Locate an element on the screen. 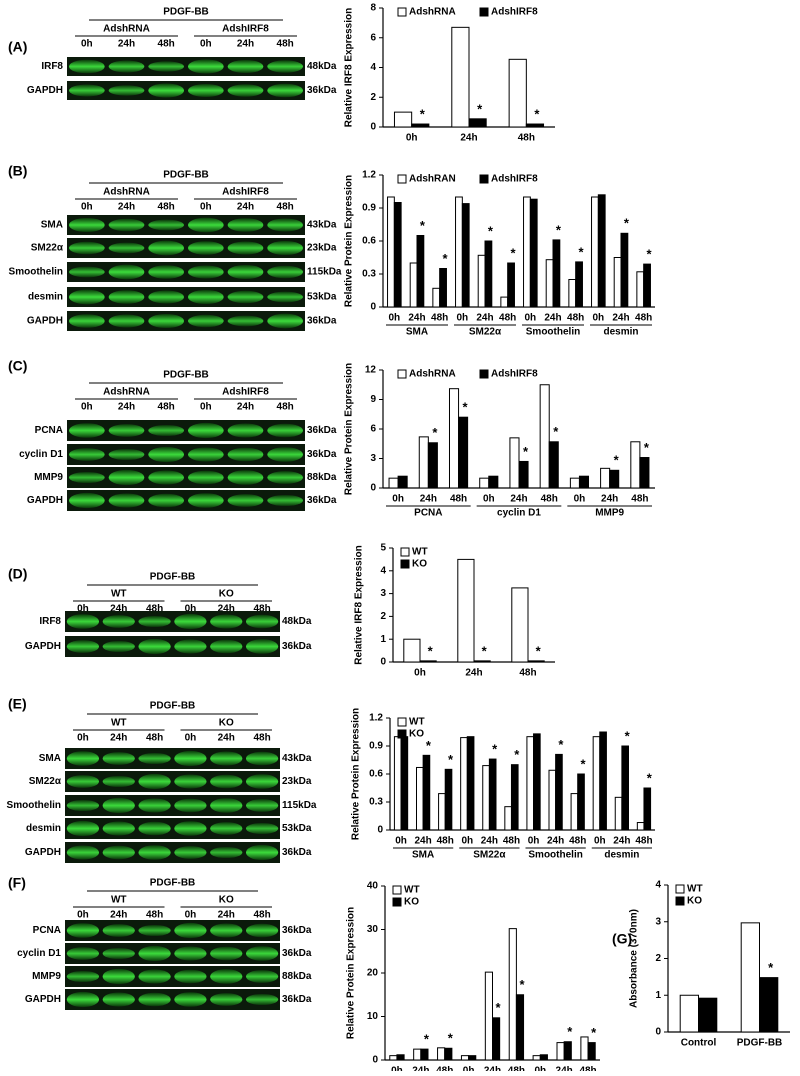  row-name: cyclin D1 is located at coordinates (39, 953).